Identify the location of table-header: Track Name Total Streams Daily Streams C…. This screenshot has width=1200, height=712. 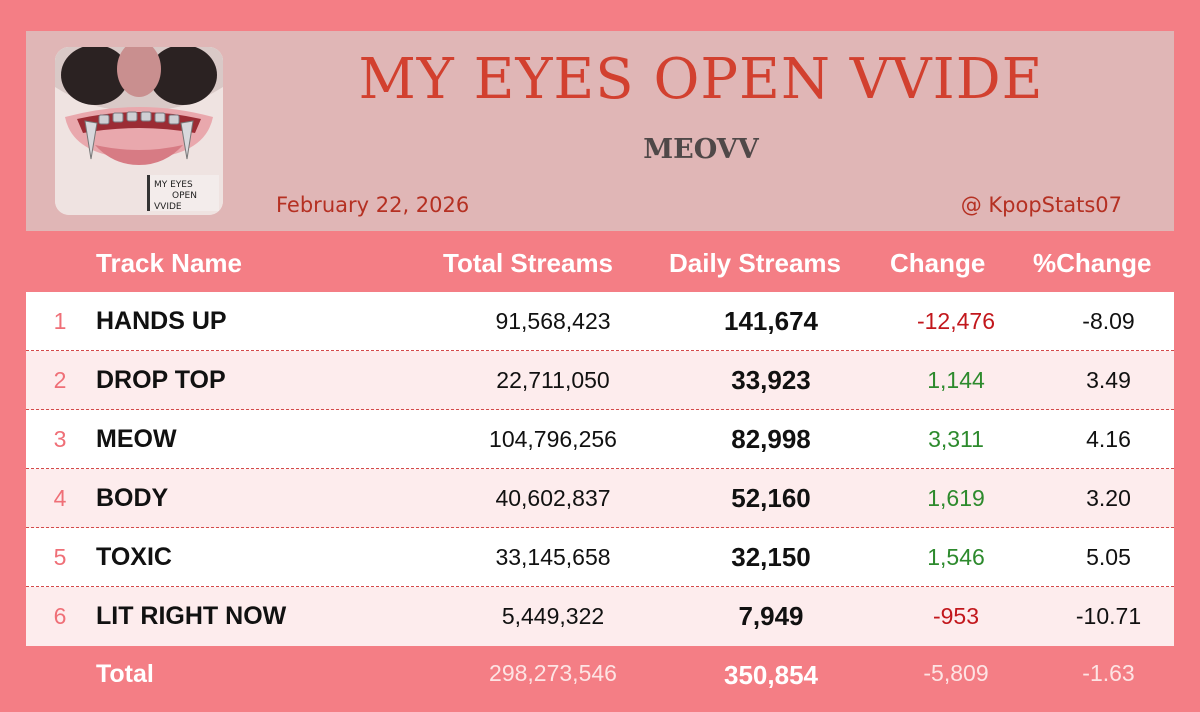
(600, 264).